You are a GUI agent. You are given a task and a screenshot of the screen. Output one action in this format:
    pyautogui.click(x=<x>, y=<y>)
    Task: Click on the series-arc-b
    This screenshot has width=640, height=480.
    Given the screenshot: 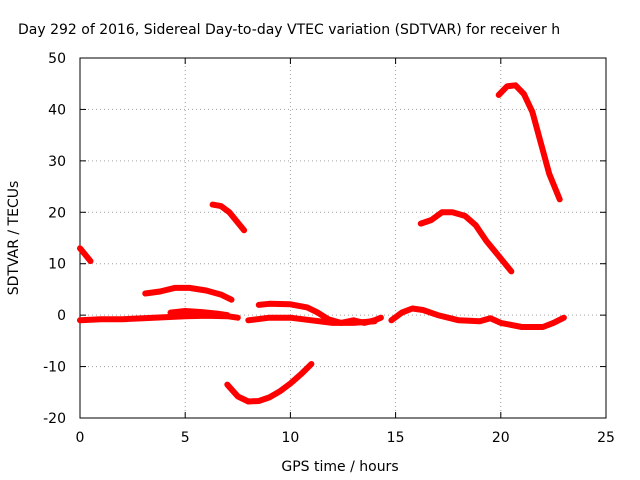 What is the action you would take?
    pyautogui.click(x=159, y=318)
    